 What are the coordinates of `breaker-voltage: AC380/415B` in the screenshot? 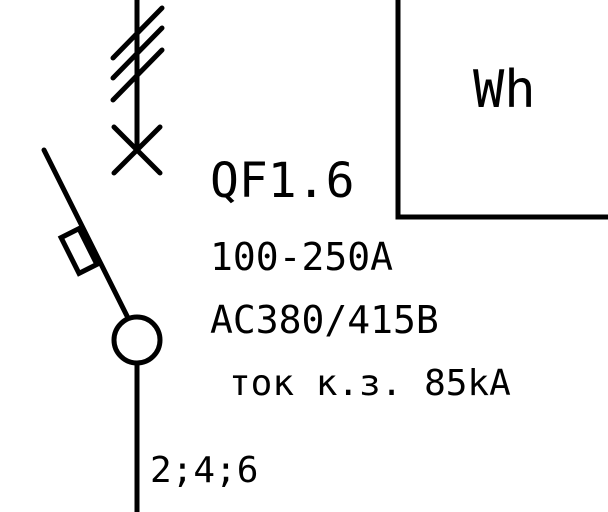 It's located at (324, 320).